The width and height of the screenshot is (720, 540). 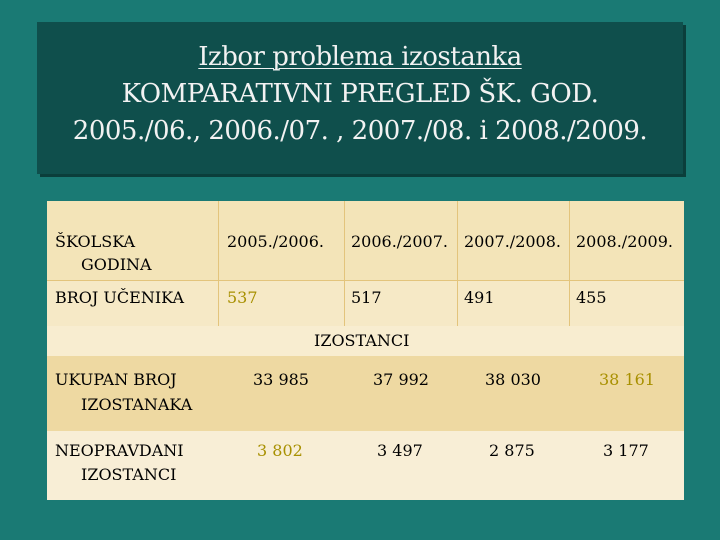 What do you see at coordinates (366, 297) in the screenshot?
I see `students-2006-2007: 517` at bounding box center [366, 297].